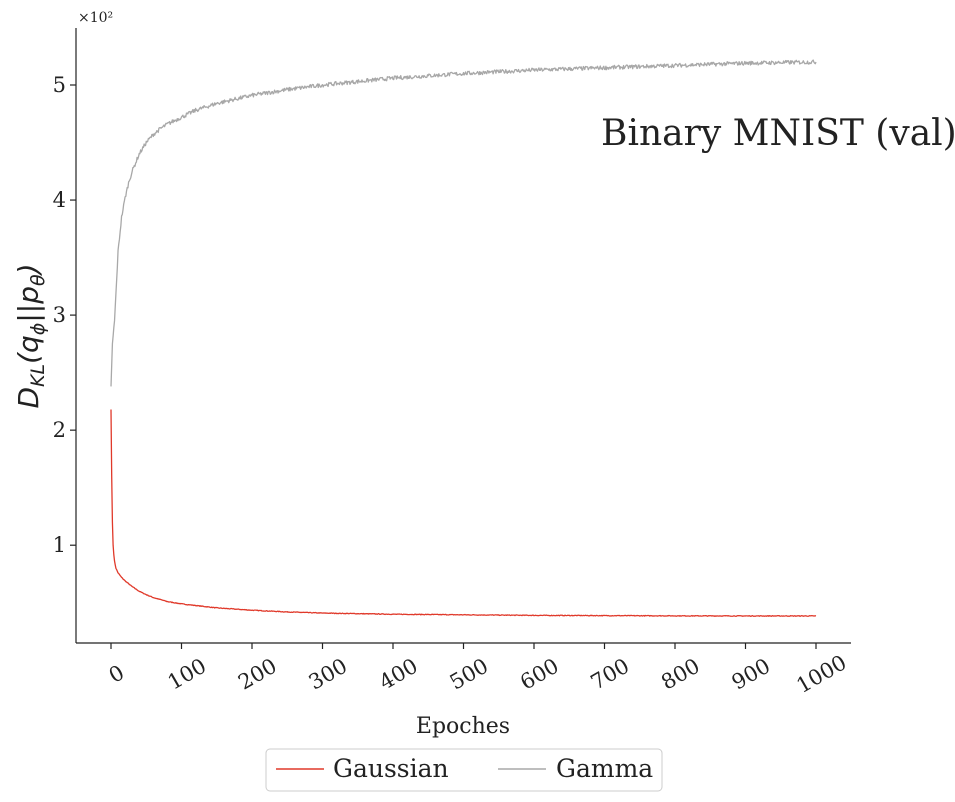 The height and width of the screenshot is (802, 955). I want to click on legend-label-gaussian: Gaussian, so click(391, 768).